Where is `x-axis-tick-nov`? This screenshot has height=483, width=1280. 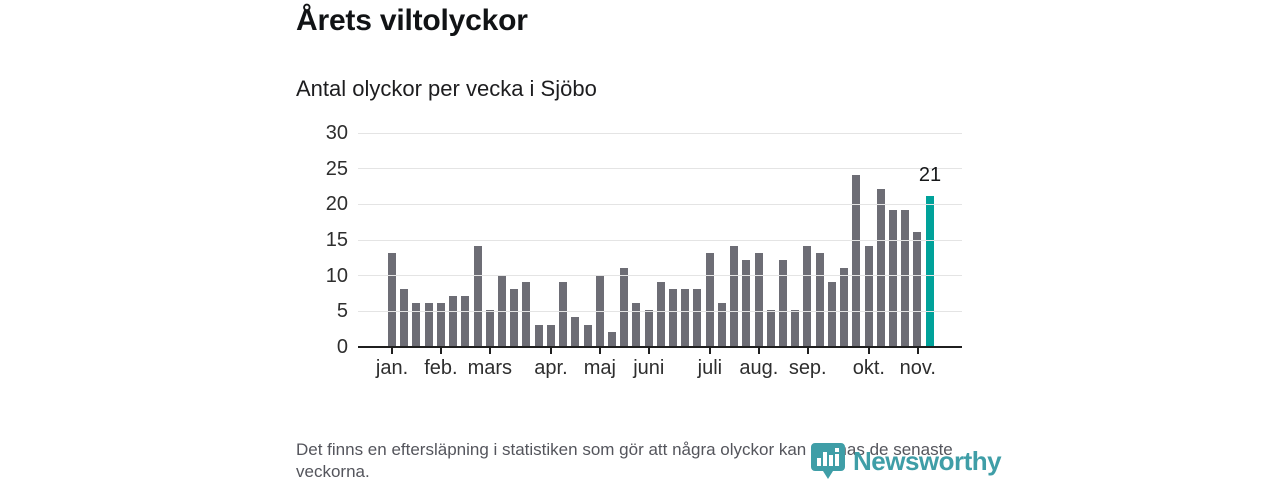
x-axis-tick-nov is located at coordinates (917, 351).